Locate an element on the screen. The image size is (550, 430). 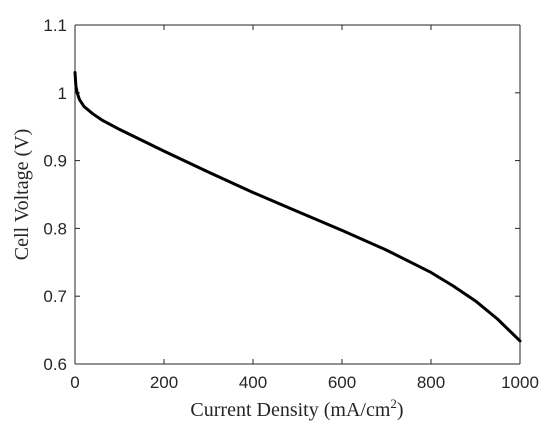
y-axis-label: Cell Voltage (V) is located at coordinates (22, 194).